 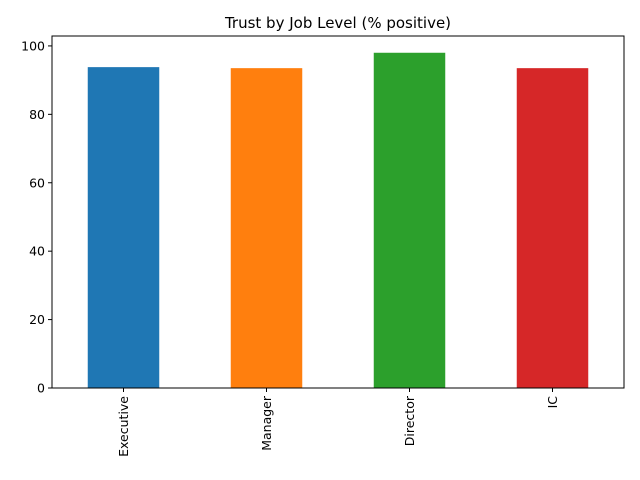 What do you see at coordinates (266, 423) in the screenshot?
I see `x-tick-label: Manager` at bounding box center [266, 423].